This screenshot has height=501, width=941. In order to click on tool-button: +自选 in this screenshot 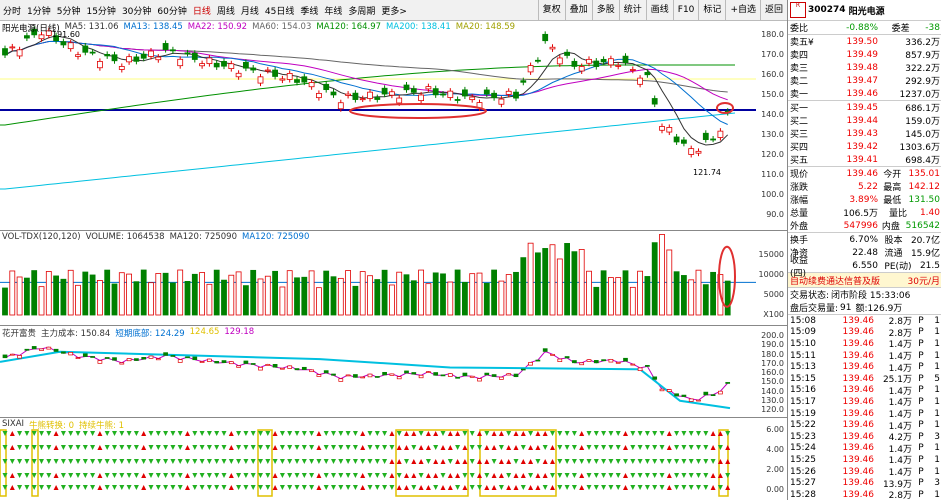, I will do `click(742, 10)`.